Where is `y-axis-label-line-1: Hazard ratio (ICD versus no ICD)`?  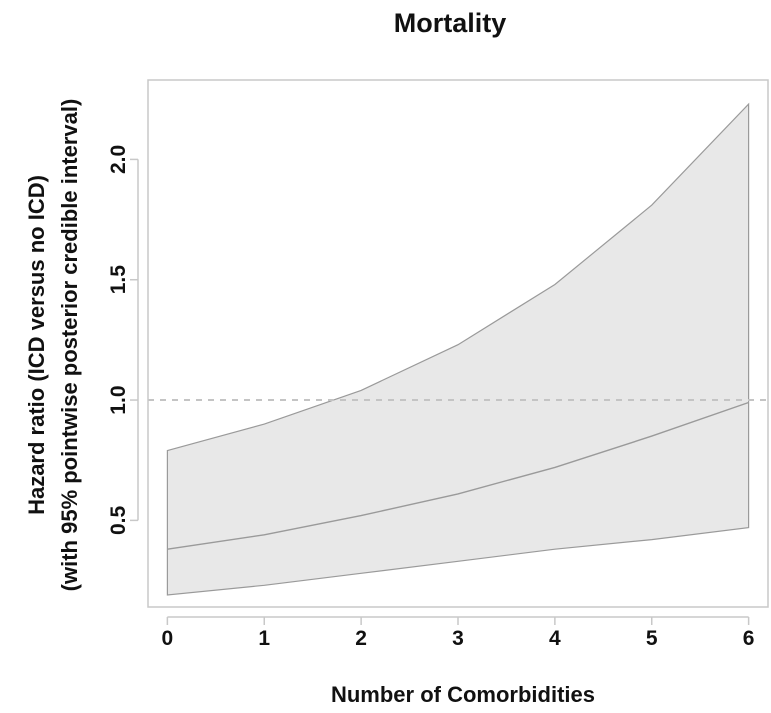
y-axis-label-line-1: Hazard ratio (ICD versus no ICD) is located at coordinates (36, 345).